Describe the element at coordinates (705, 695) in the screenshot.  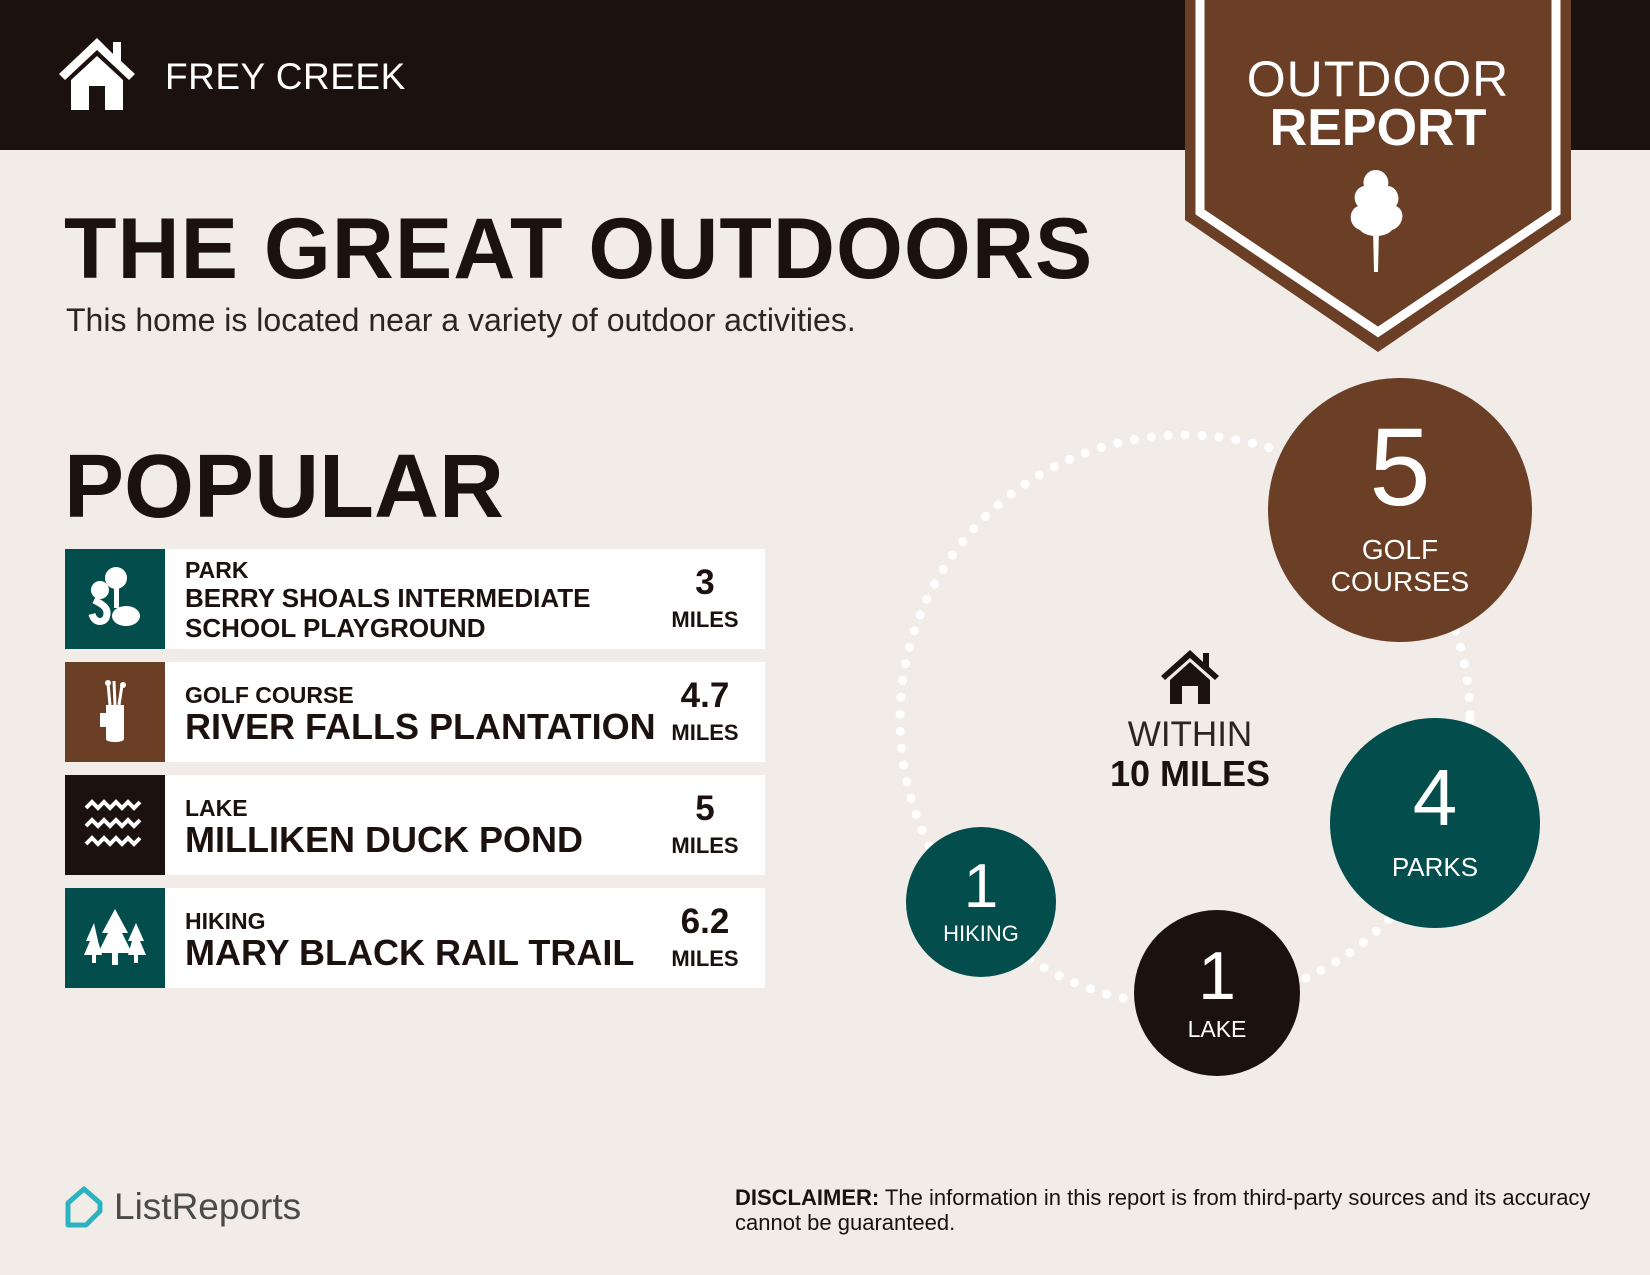
I see `item-distance: 4.7` at that location.